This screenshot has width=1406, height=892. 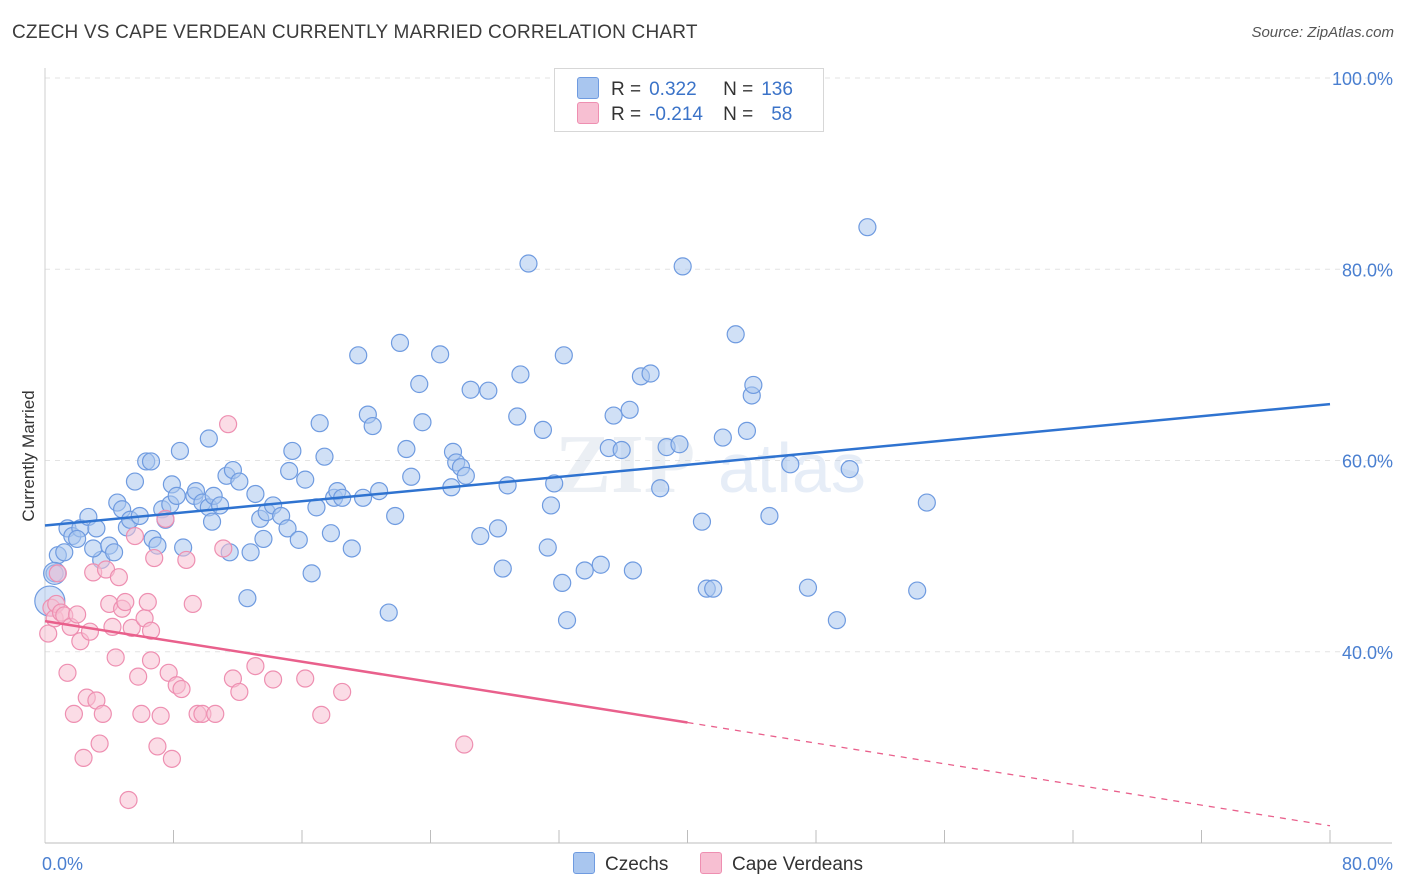 What do you see at coordinates (1322, 32) in the screenshot?
I see `source-label: Source: ZipAtlas.com` at bounding box center [1322, 32].